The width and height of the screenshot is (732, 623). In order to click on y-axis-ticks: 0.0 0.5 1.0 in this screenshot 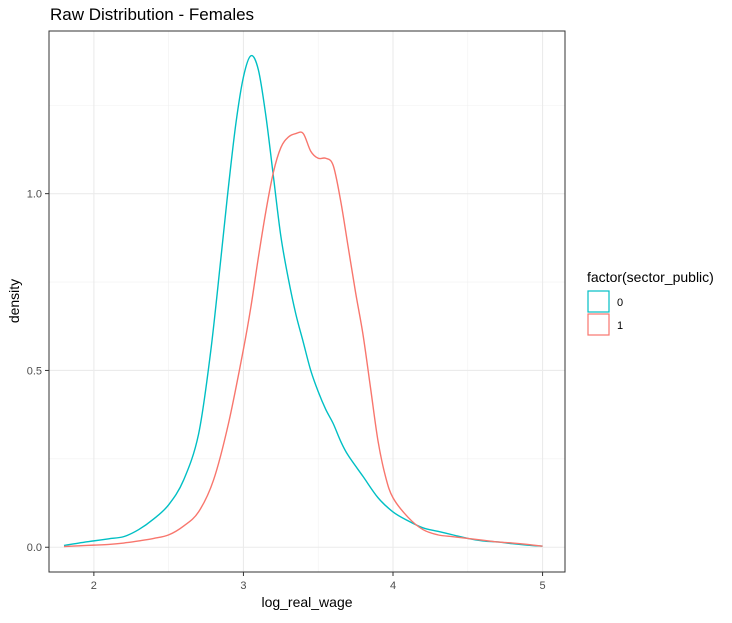, I will do `click(38, 371)`.